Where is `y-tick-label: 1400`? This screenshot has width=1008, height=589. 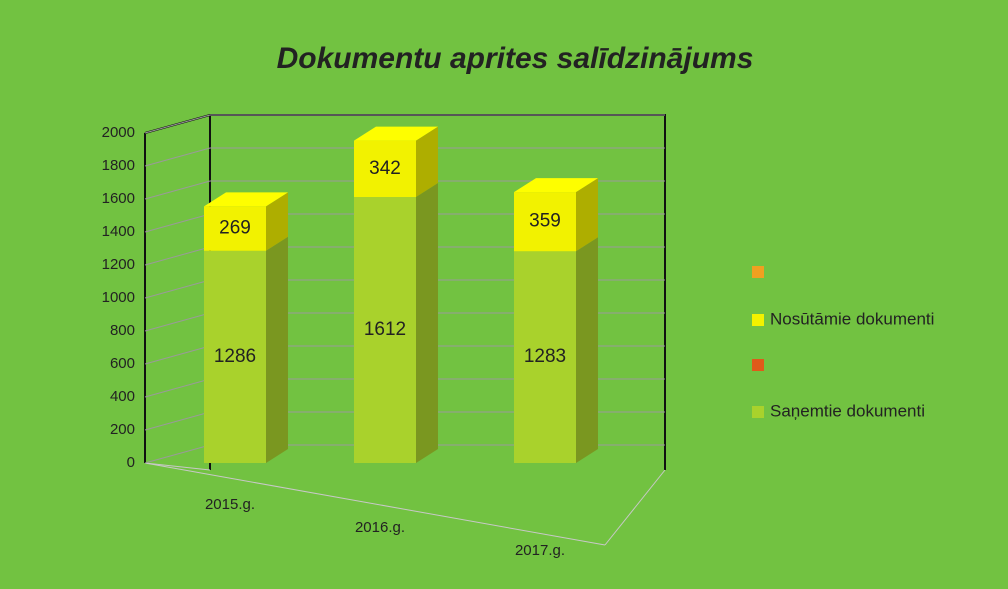 y-tick-label: 1400 is located at coordinates (118, 231).